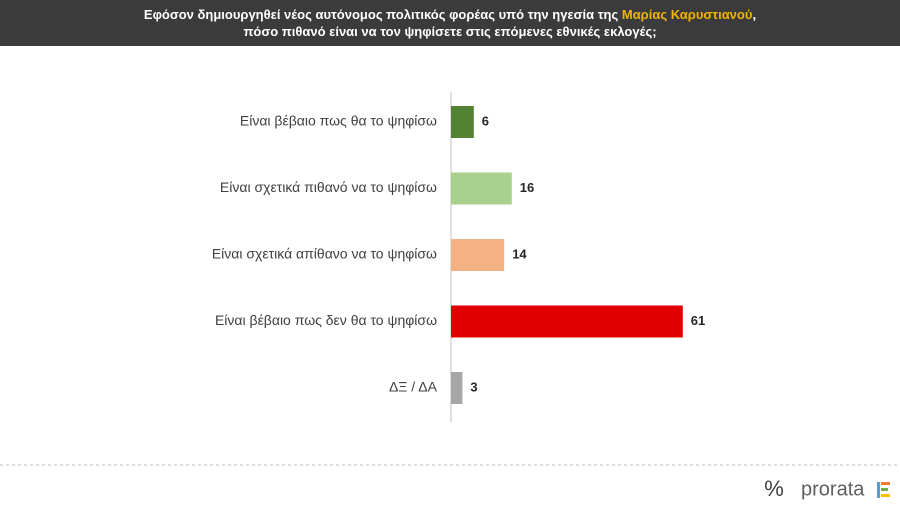  Describe the element at coordinates (754, 14) in the screenshot. I see `title-part: ,` at that location.